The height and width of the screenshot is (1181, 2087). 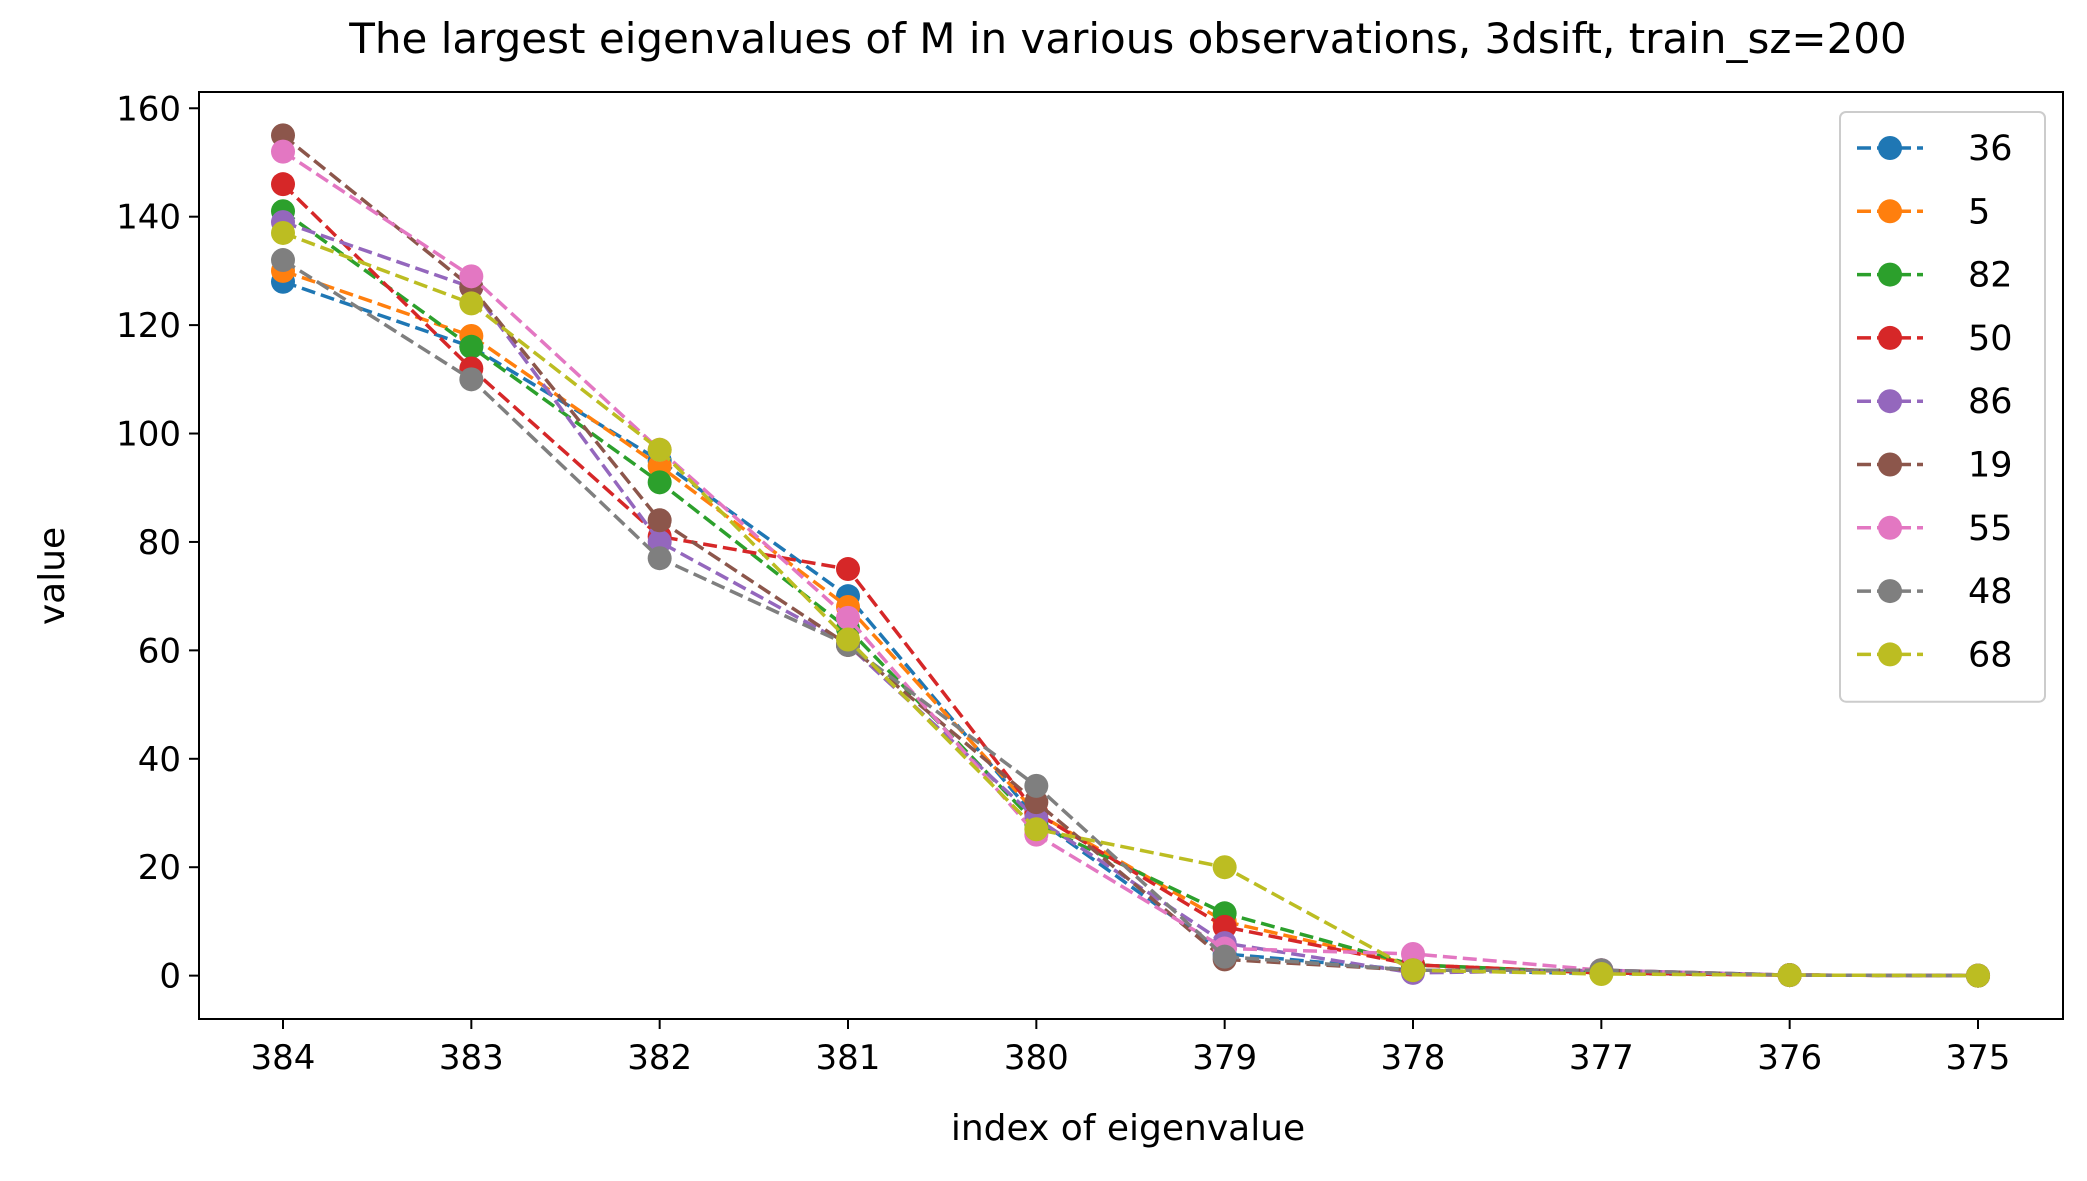 What do you see at coordinates (148, 109) in the screenshot?
I see `y-tick-label: 160` at bounding box center [148, 109].